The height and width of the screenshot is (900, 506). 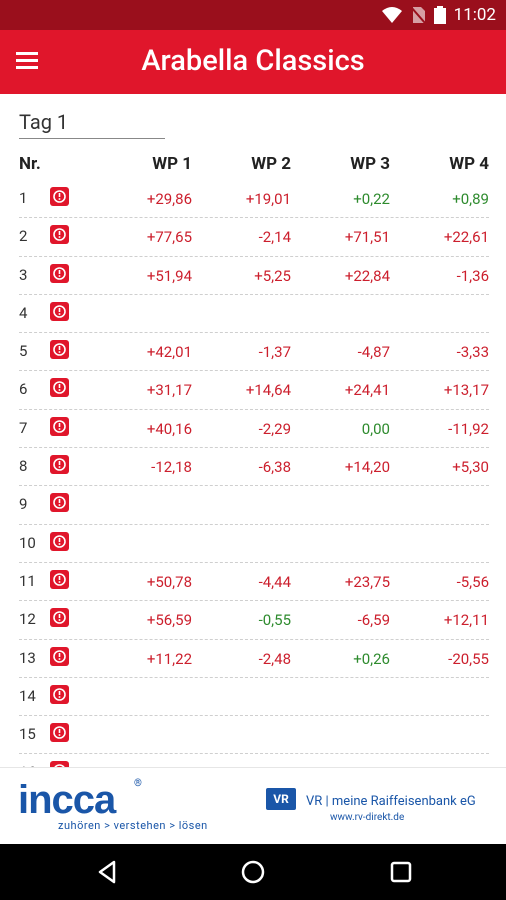 What do you see at coordinates (371, 199) in the screenshot?
I see `cell-wp3: +0,22` at bounding box center [371, 199].